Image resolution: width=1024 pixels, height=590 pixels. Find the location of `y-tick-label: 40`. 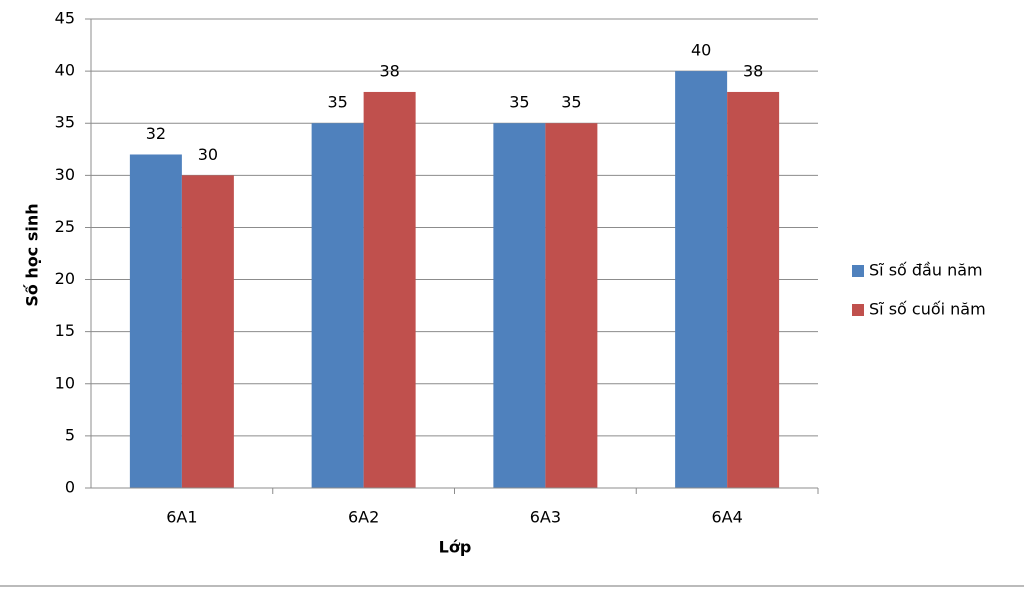

y-tick-label: 40 is located at coordinates (65, 70).